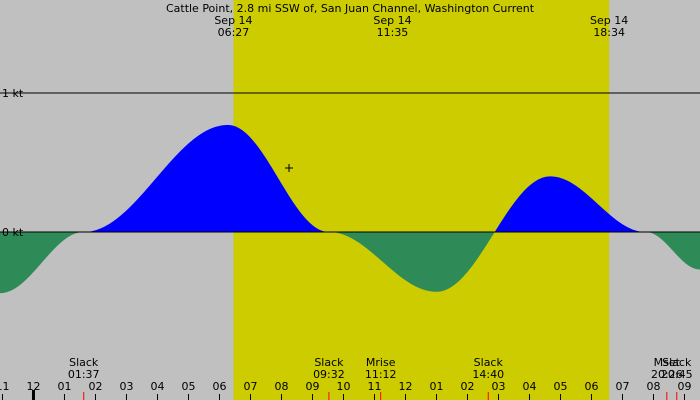 The height and width of the screenshot is (400, 700). What do you see at coordinates (381, 362) in the screenshot?
I see `event-label: Mrise` at bounding box center [381, 362].